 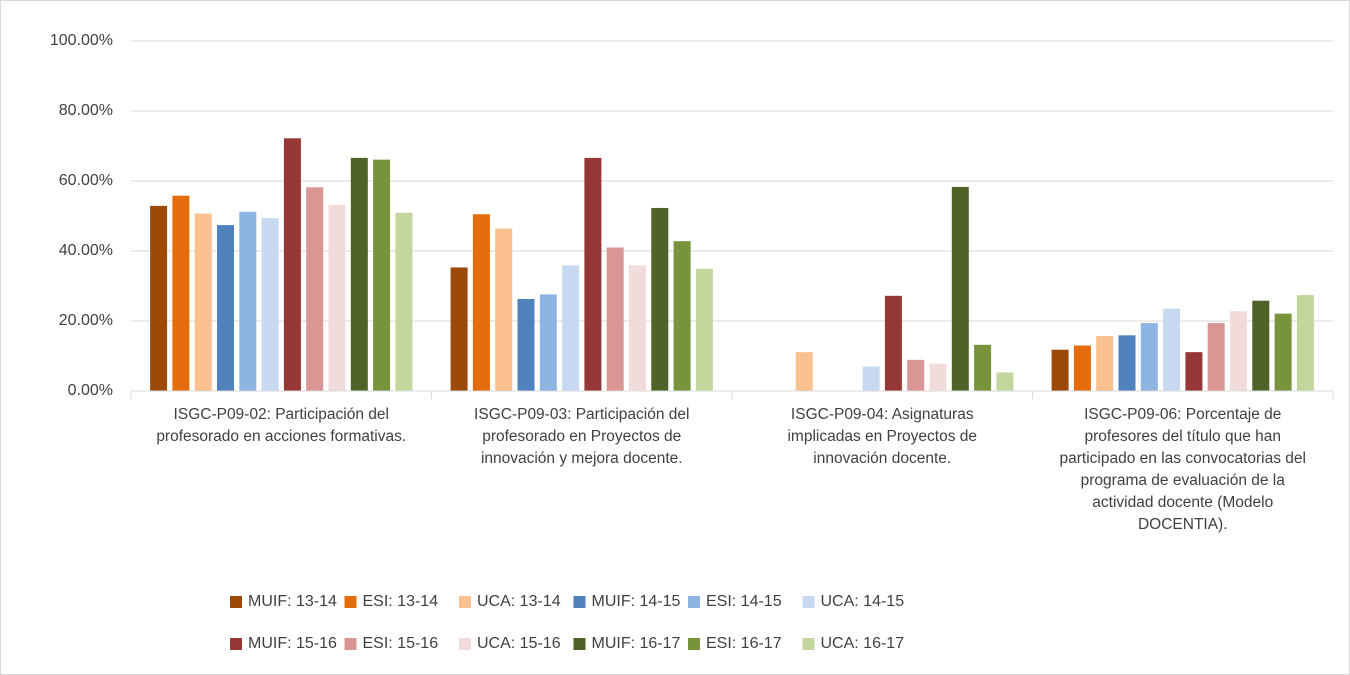 What do you see at coordinates (744, 601) in the screenshot?
I see `legend-label: ESI: 14-15` at bounding box center [744, 601].